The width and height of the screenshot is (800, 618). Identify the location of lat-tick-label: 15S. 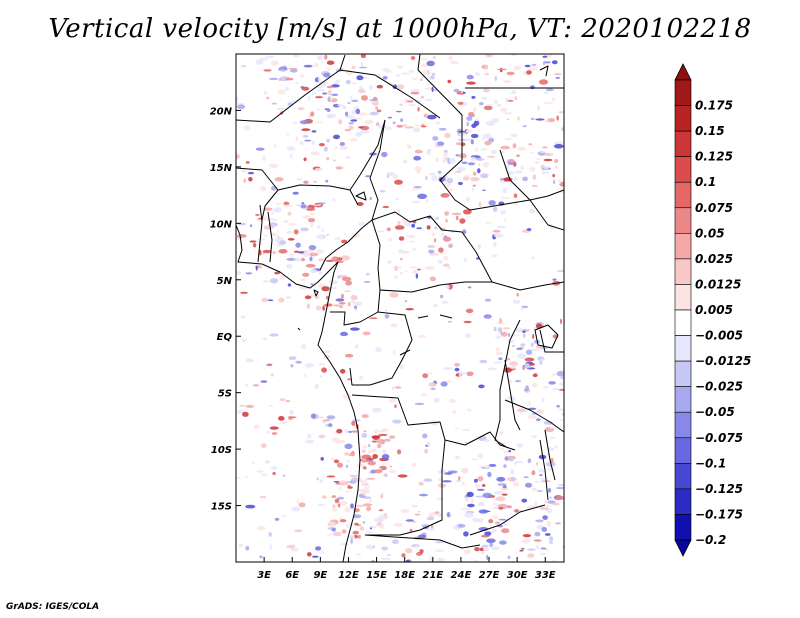
(221, 507).